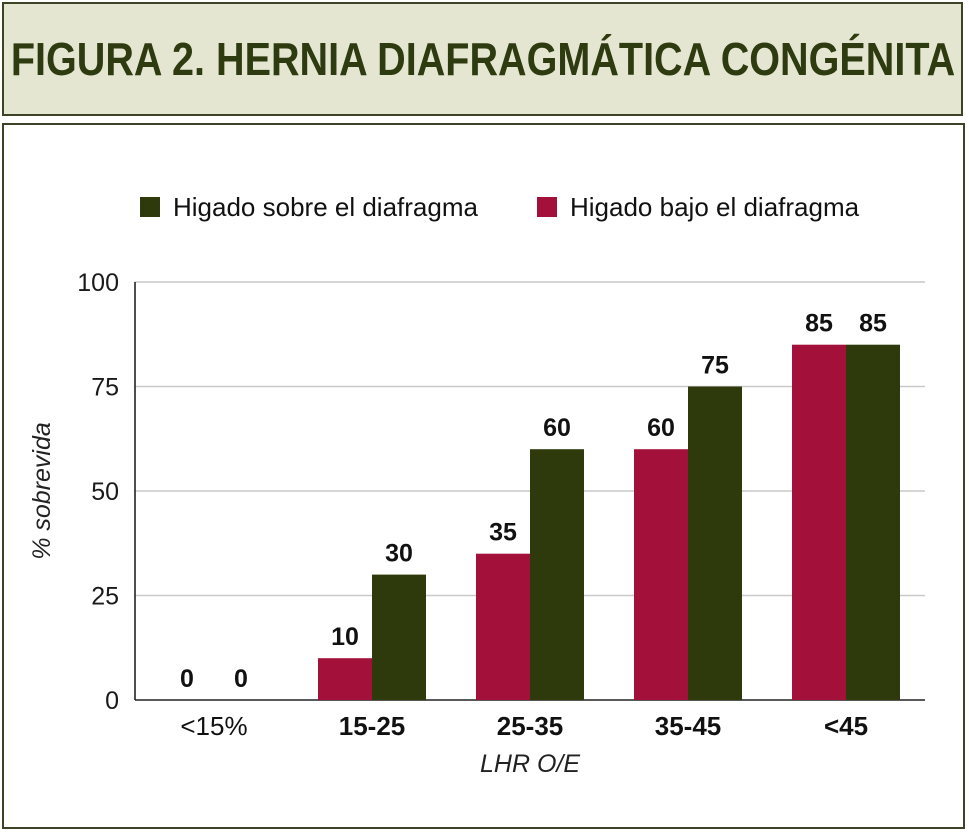  What do you see at coordinates (530, 726) in the screenshot?
I see `x-tick-label: 25-35` at bounding box center [530, 726].